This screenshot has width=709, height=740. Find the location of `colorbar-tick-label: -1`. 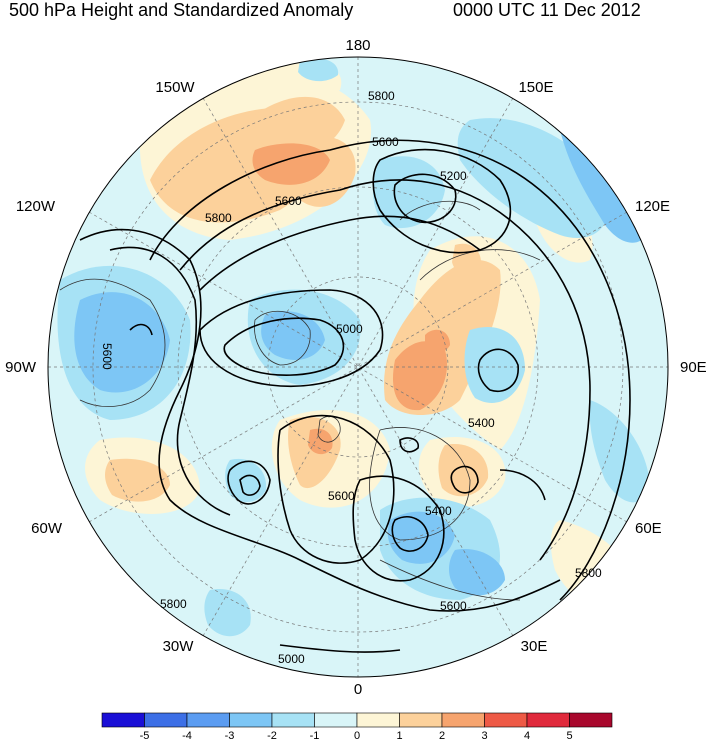

colorbar-tick-label: -1 is located at coordinates (315, 735).